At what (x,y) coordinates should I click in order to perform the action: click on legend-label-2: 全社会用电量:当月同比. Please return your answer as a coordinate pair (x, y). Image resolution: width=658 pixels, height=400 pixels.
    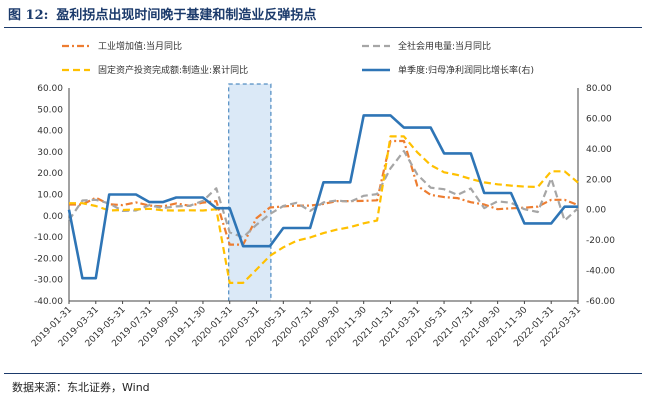
    Looking at the image, I should click on (444, 46).